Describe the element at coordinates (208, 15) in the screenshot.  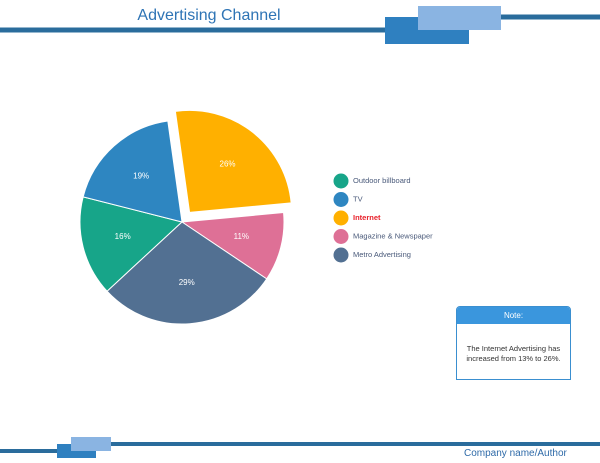
I see `chart-title: Advertising Channel` at that location.